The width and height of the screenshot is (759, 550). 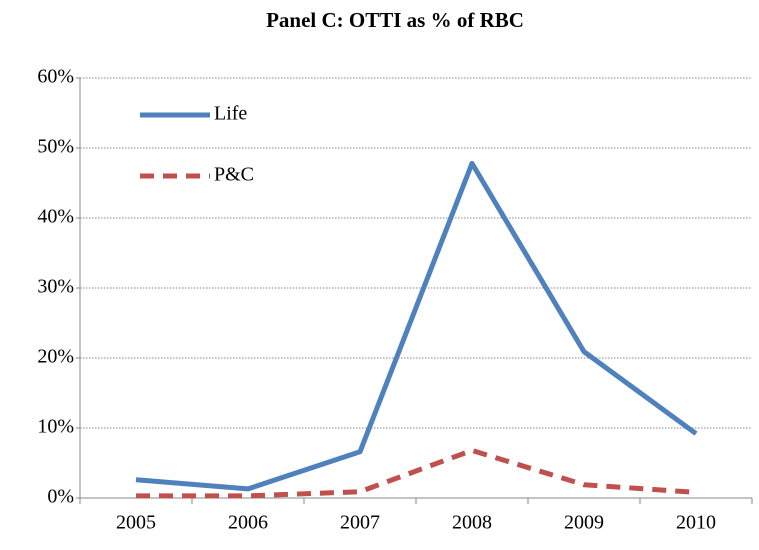 What do you see at coordinates (230, 114) in the screenshot?
I see `legend-label: Life` at bounding box center [230, 114].